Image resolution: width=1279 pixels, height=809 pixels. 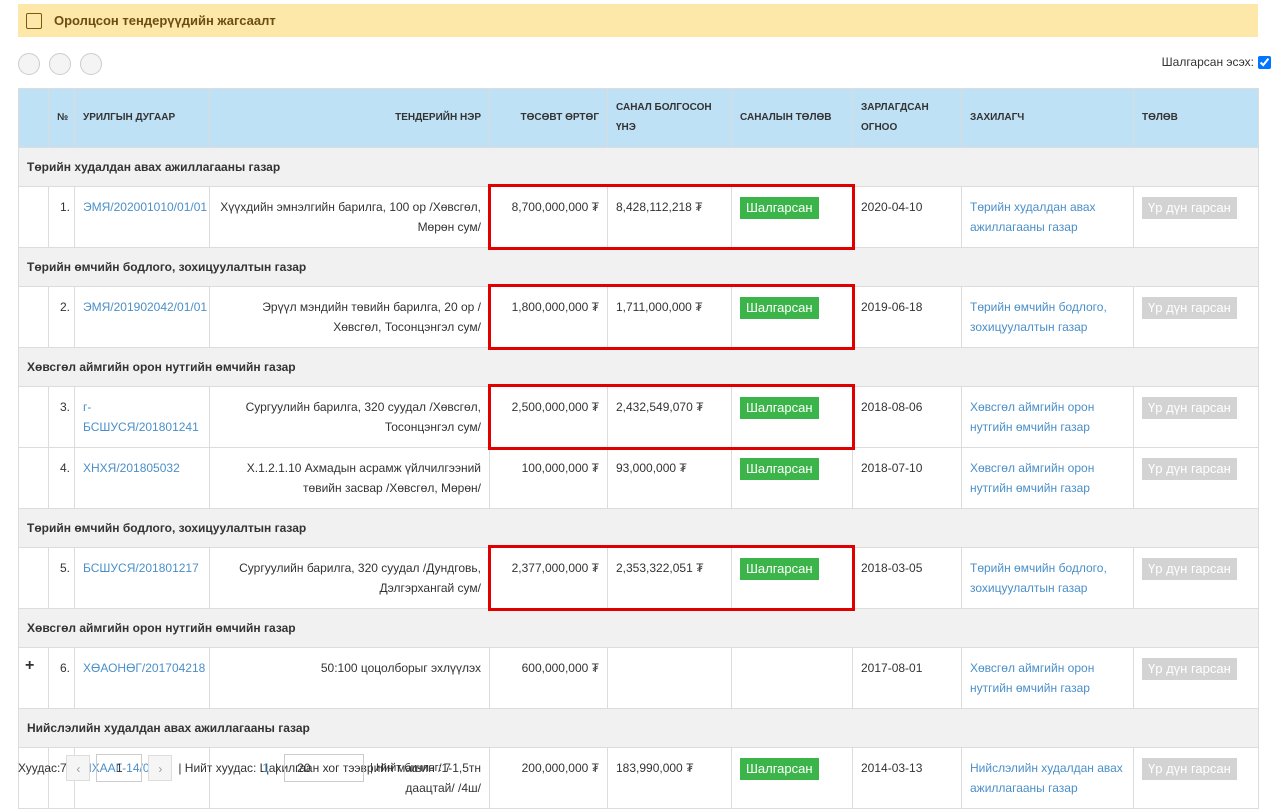 I want to click on client-cell: Төрийн худалдан авах ажиллагааны газар, so click(x=1047, y=217).